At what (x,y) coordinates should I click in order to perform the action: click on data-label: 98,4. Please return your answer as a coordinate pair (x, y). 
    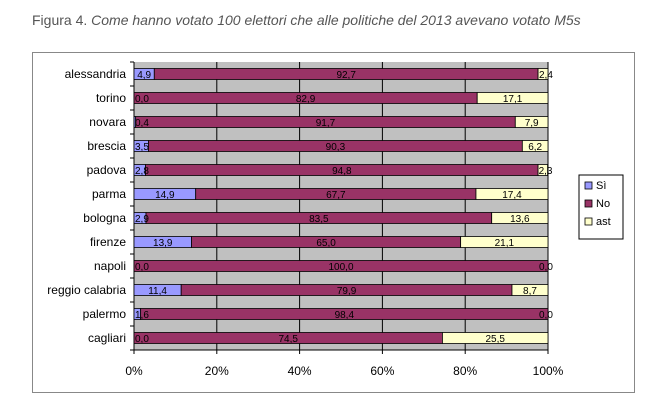
    Looking at the image, I should click on (345, 315).